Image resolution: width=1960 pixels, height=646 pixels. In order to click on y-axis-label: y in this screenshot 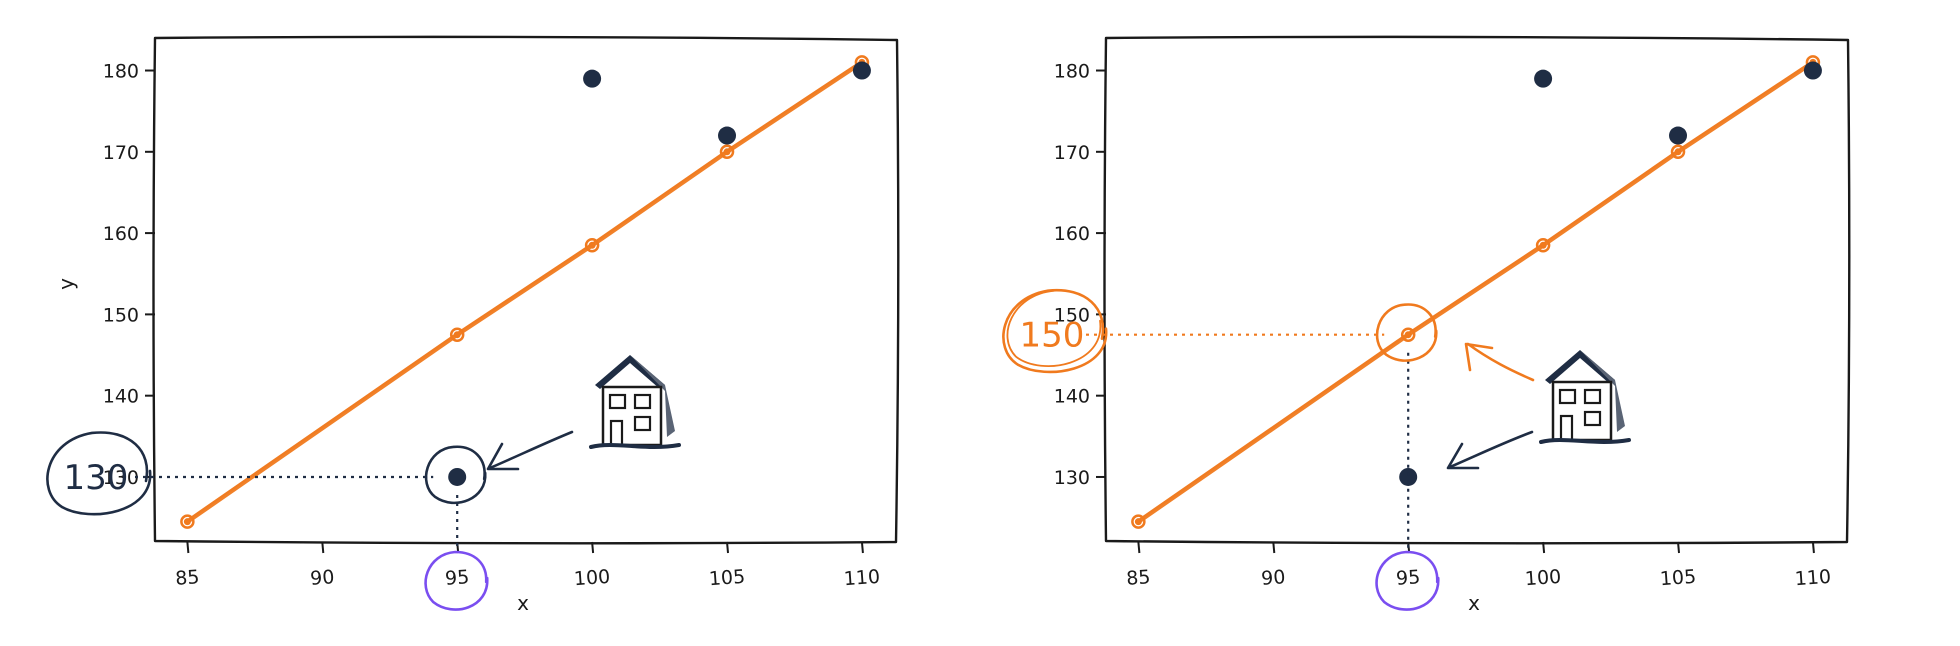, I will do `click(66, 284)`.